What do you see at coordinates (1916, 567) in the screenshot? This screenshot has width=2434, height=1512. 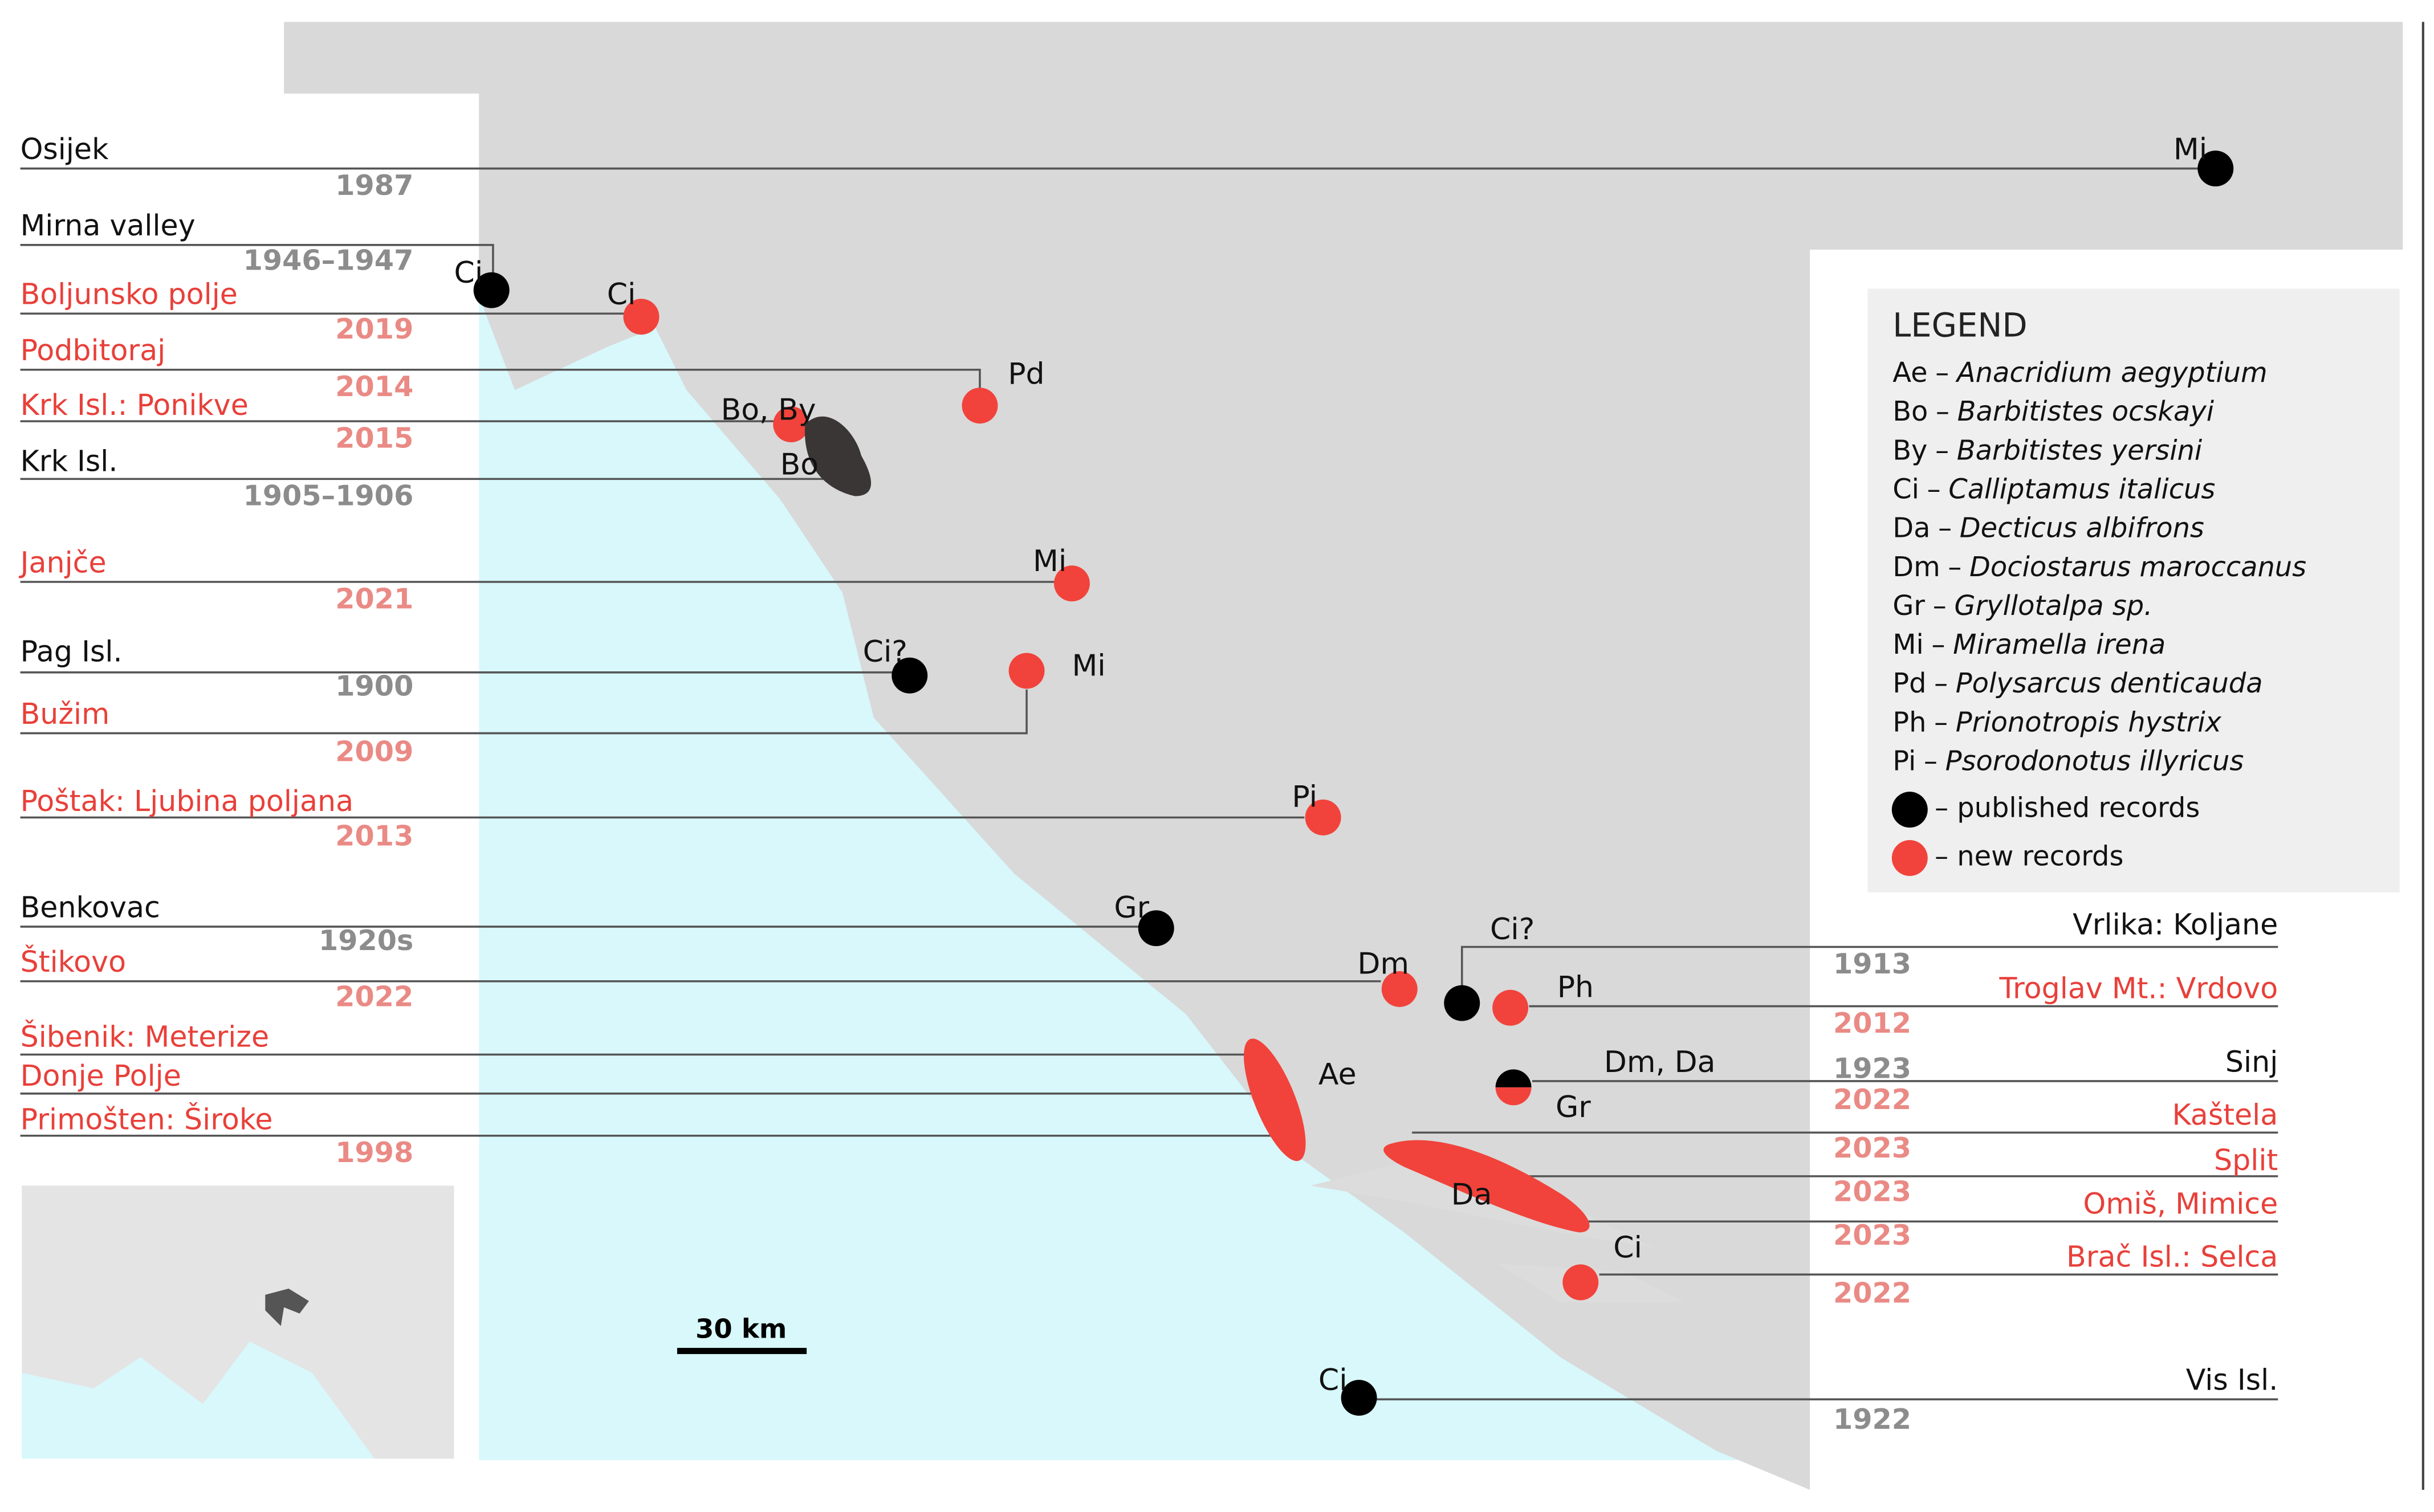 I see `legend-code: Dm` at bounding box center [1916, 567].